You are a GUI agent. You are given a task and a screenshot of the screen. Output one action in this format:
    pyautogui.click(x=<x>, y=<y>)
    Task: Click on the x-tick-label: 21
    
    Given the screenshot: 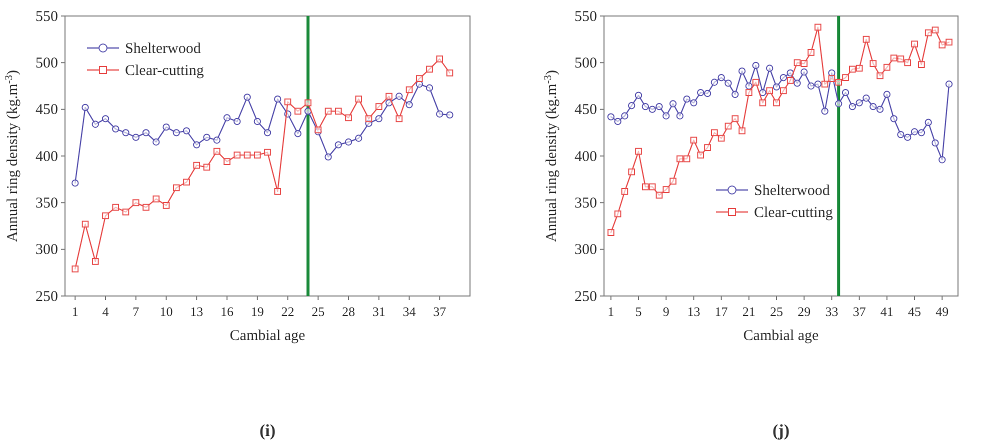 What is the action you would take?
    pyautogui.click(x=749, y=311)
    